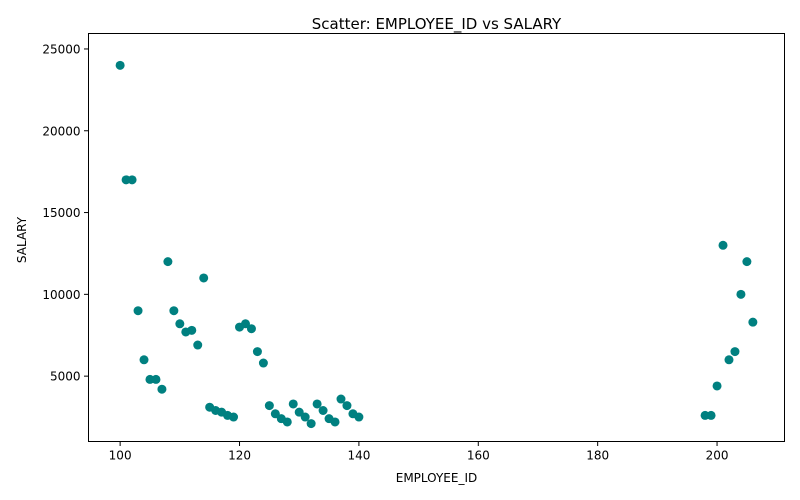 Image resolution: width=800 pixels, height=500 pixels. What do you see at coordinates (239, 456) in the screenshot?
I see `x-tick-label: 120` at bounding box center [239, 456].